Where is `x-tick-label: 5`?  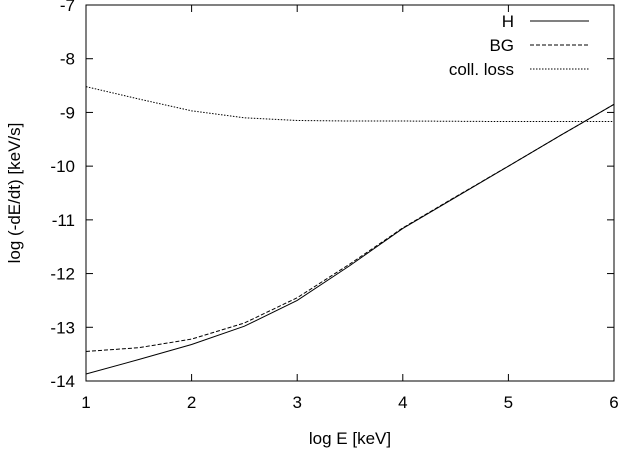
x-tick-label: 5 is located at coordinates (508, 402).